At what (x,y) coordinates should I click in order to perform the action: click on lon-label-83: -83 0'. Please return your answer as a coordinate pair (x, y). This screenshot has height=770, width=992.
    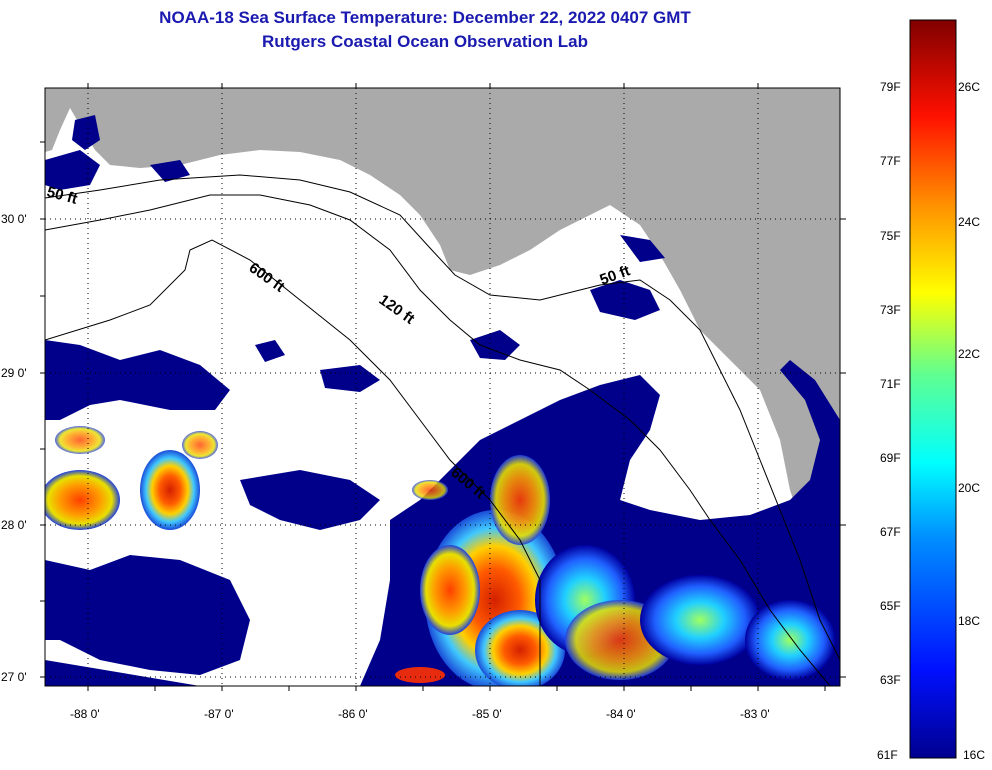
    Looking at the image, I should click on (755, 714).